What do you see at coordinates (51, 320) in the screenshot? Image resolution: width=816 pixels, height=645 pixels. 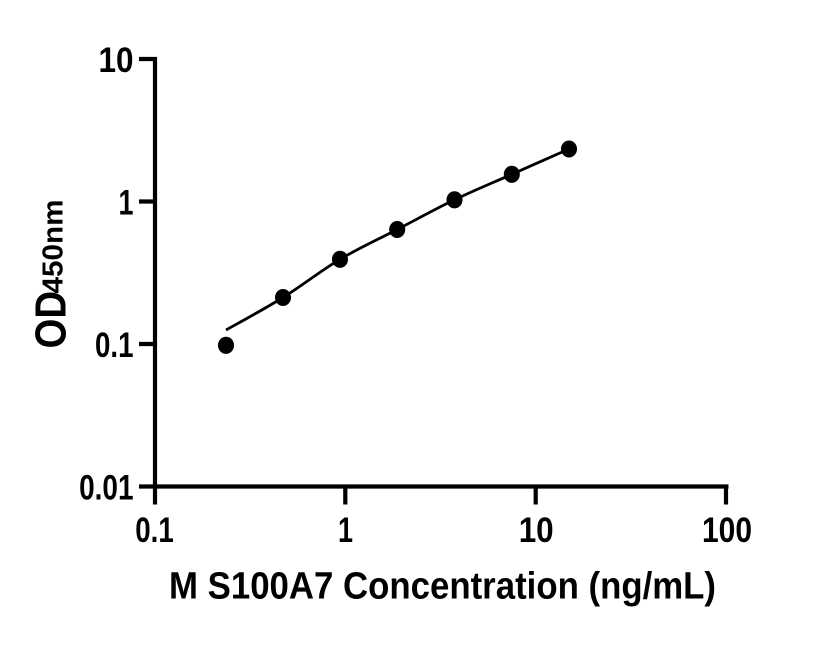 I see `svg-text: OD` at bounding box center [51, 320].